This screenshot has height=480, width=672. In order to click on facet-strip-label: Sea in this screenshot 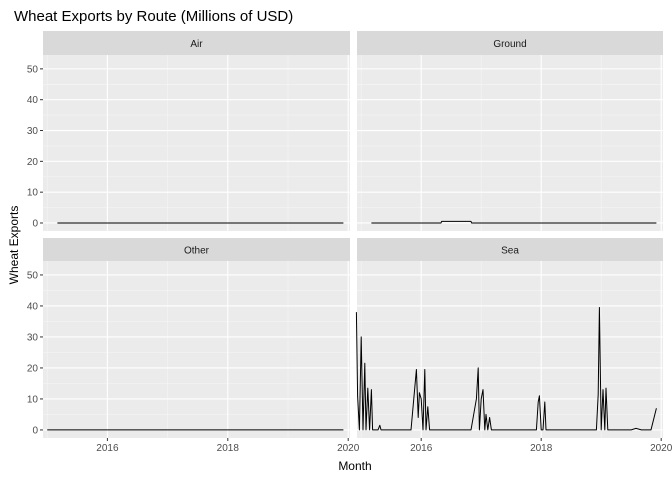, I will do `click(510, 251)`.